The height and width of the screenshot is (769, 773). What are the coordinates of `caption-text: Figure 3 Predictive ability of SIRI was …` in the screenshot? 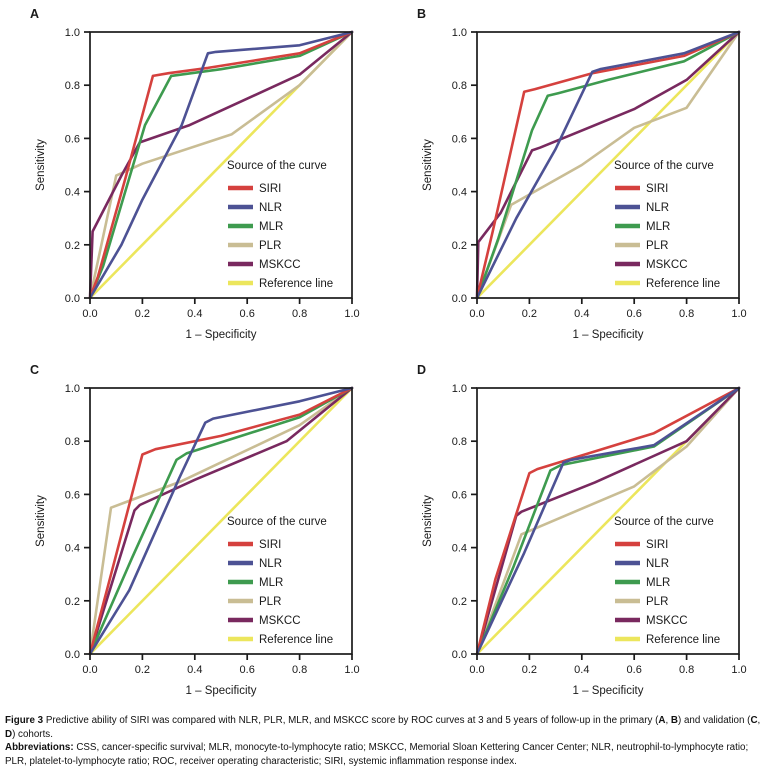 It's located at (383, 727).